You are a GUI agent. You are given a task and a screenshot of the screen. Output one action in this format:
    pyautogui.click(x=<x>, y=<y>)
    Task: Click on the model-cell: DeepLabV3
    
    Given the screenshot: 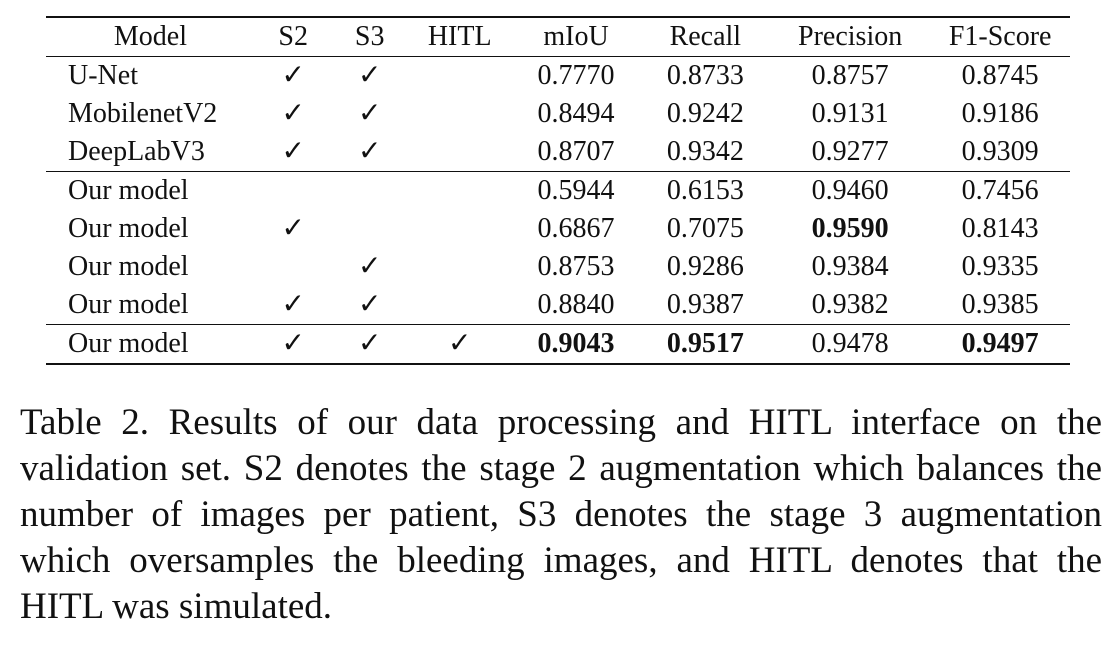 What is the action you would take?
    pyautogui.click(x=150, y=152)
    